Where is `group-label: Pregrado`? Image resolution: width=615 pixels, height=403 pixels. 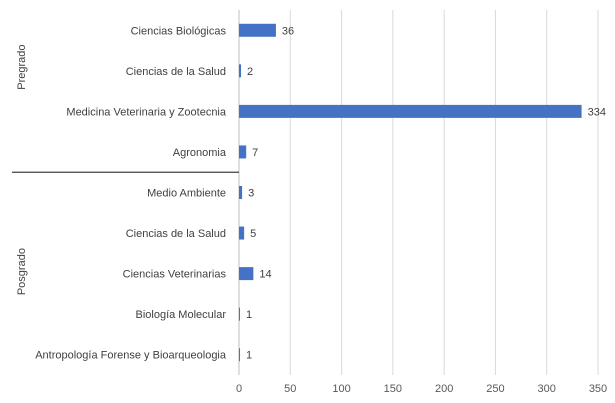
group-label: Pregrado is located at coordinates (22, 66).